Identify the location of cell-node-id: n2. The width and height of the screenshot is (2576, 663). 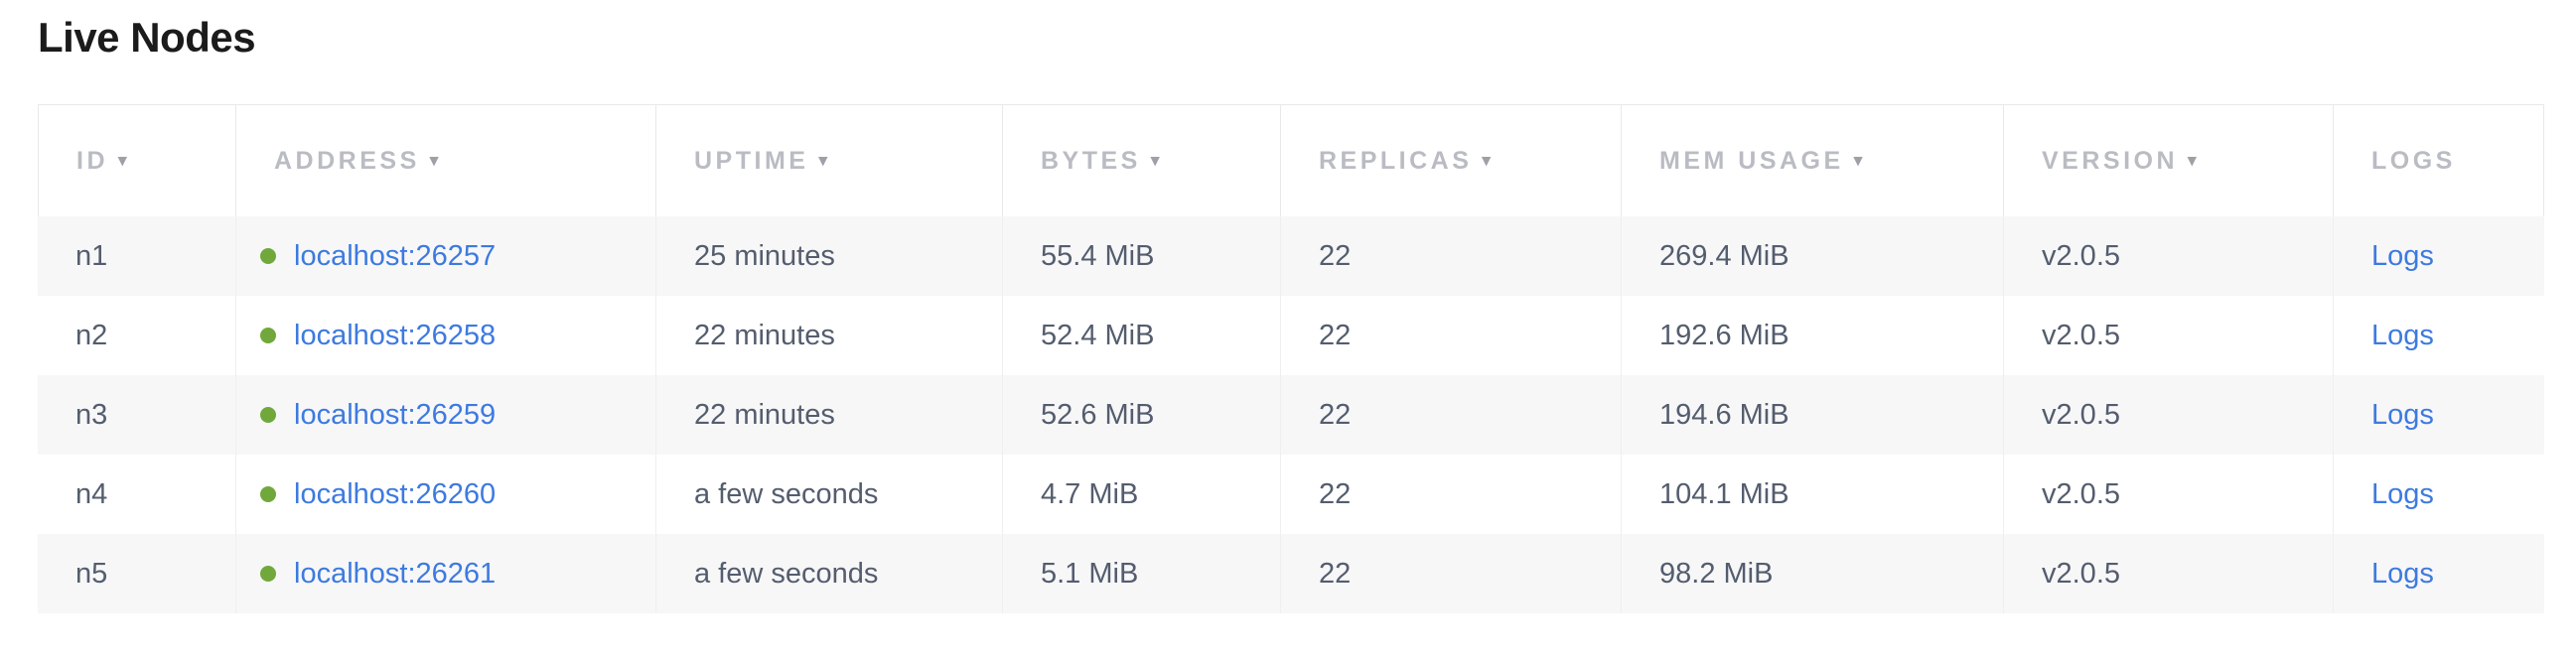
(137, 335).